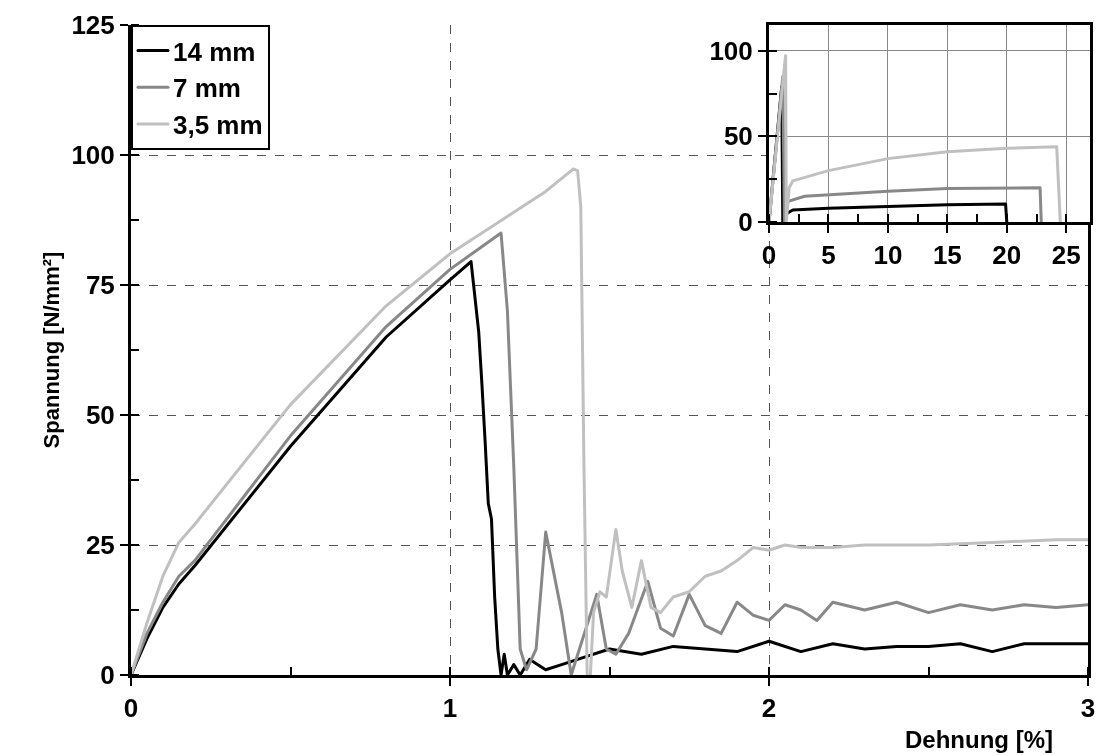 This screenshot has height=755, width=1103. What do you see at coordinates (450, 708) in the screenshot?
I see `x-tick-label: 1` at bounding box center [450, 708].